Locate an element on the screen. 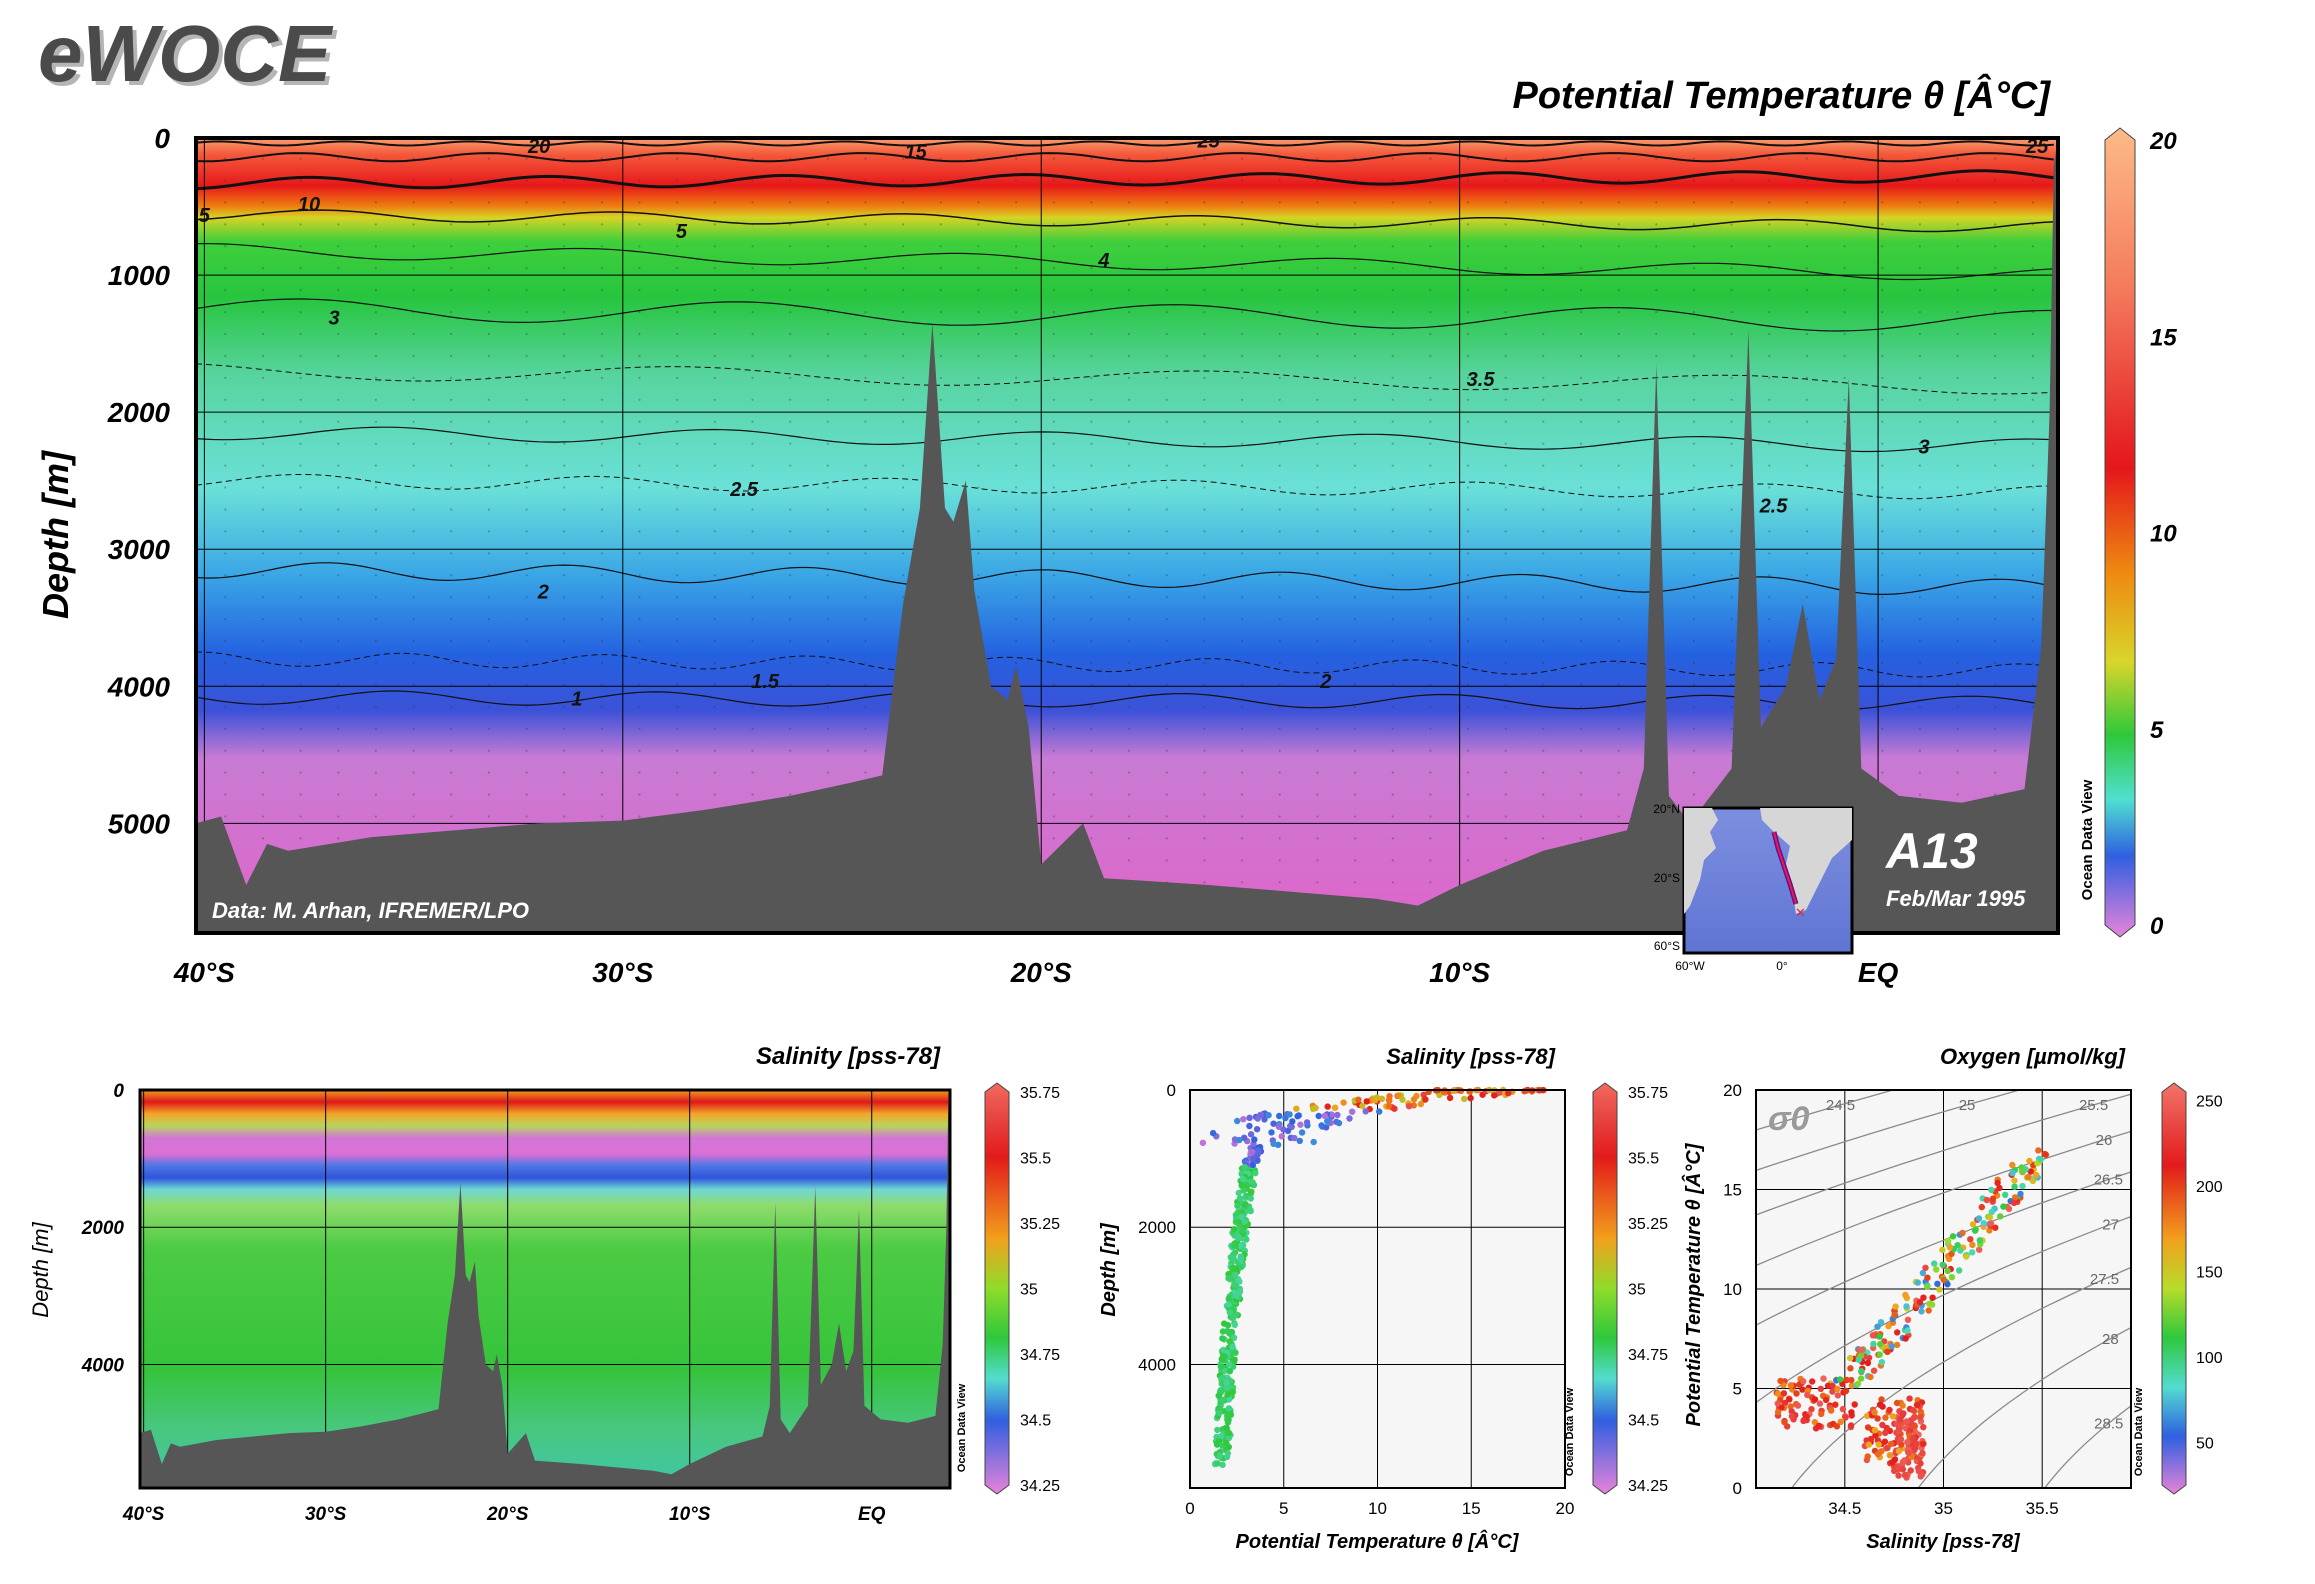 Image resolution: width=2315 pixels, height=1584 pixels. y-tick-label: 0 is located at coordinates (1737, 1488).